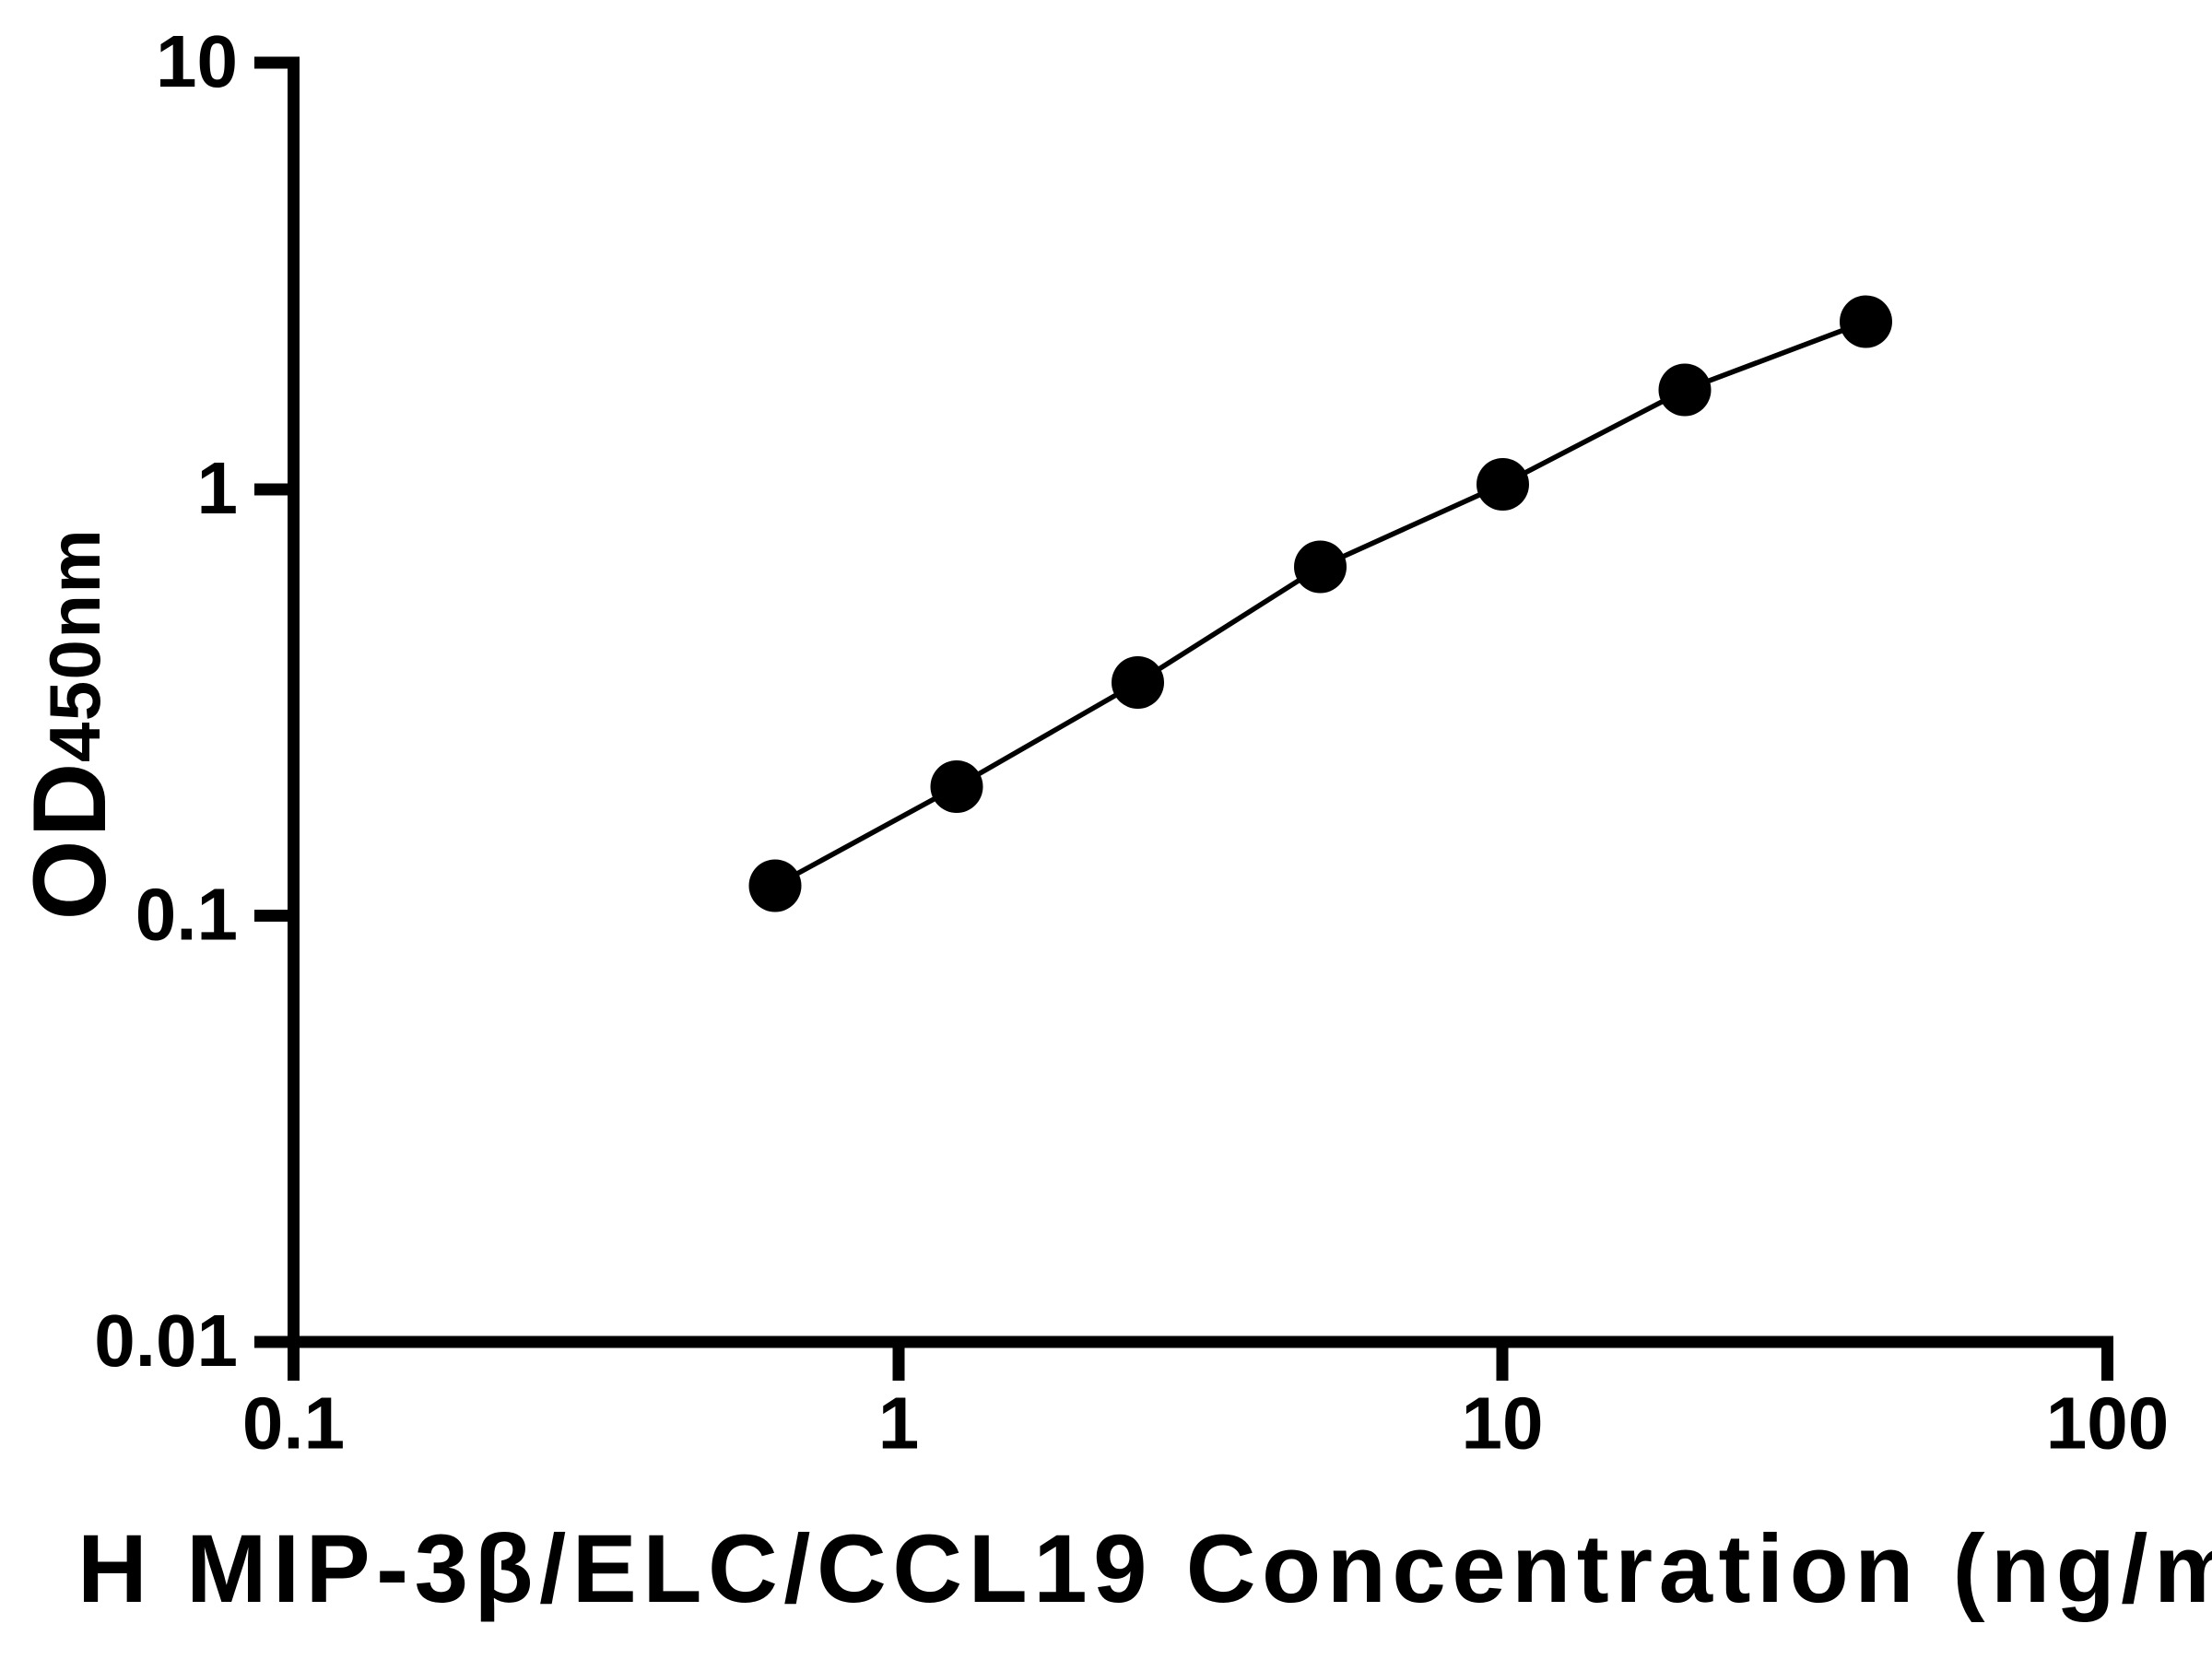 The height and width of the screenshot is (1659, 2212). What do you see at coordinates (1144, 1569) in the screenshot?
I see `svg-text:H MIP-3β/ELC/CCL19 Concentrati: H MIP-3β/ELC/CCL19 Concentration (ng/ml)` at bounding box center [1144, 1569].